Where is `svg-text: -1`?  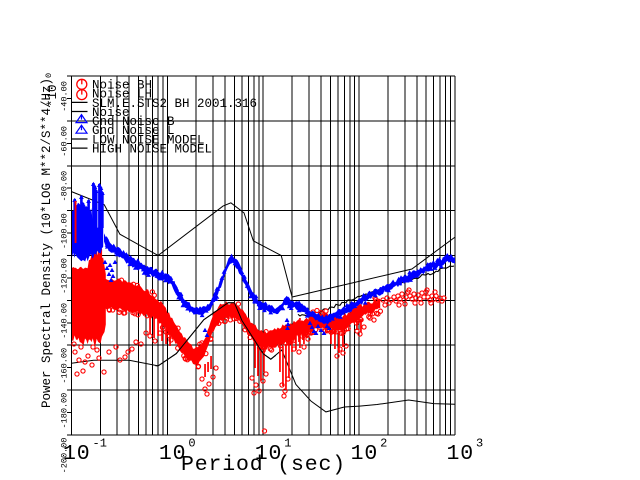
svg-text: -1 is located at coordinates (100, 444).